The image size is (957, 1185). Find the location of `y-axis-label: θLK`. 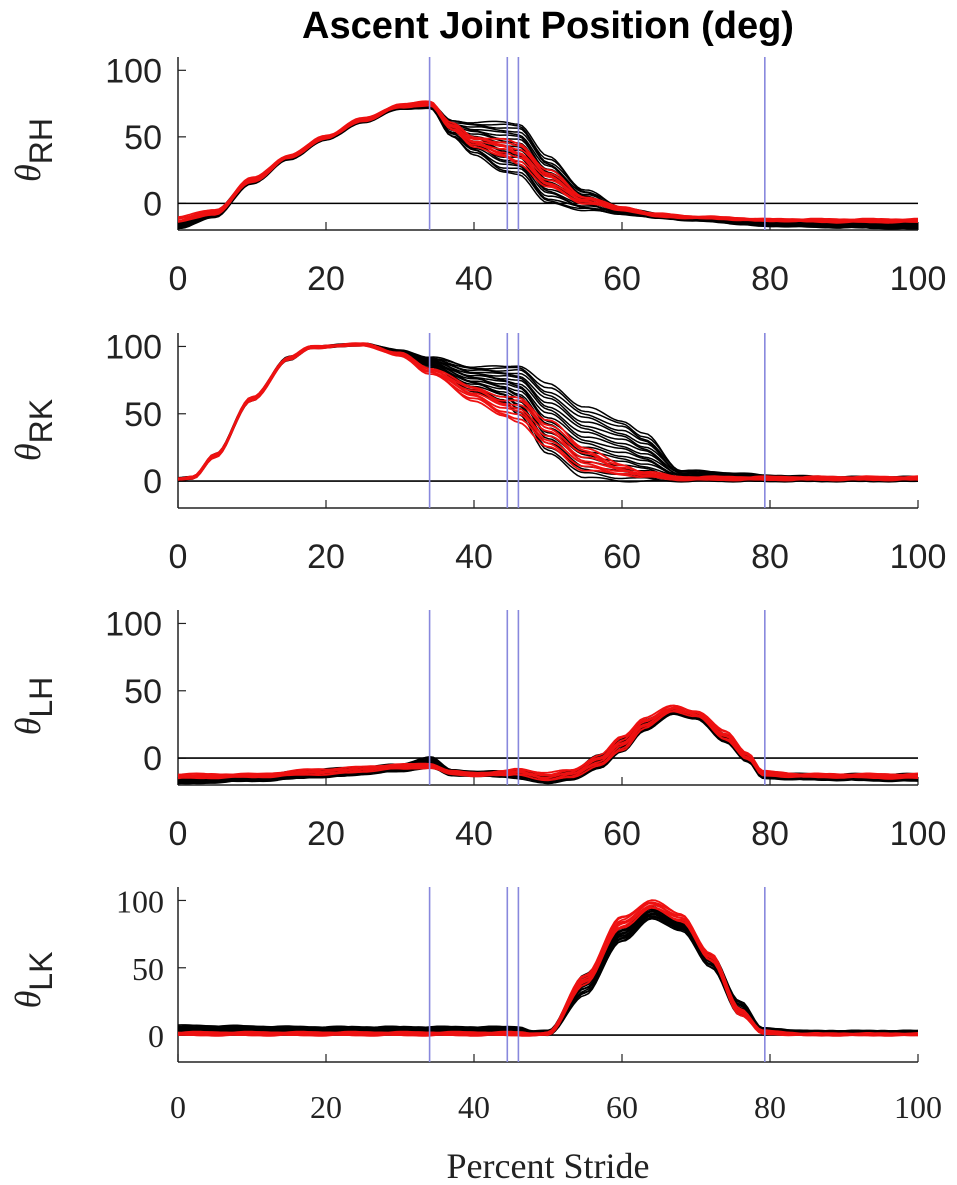

y-axis-label: θLK is located at coordinates (33, 980).